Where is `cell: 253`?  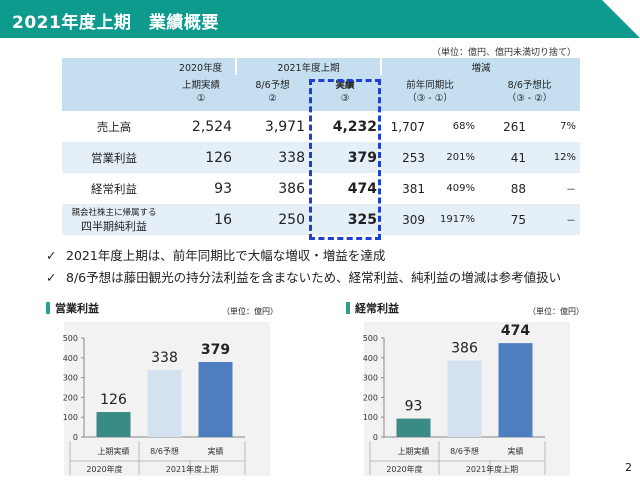
cell: 253 is located at coordinates (405, 157).